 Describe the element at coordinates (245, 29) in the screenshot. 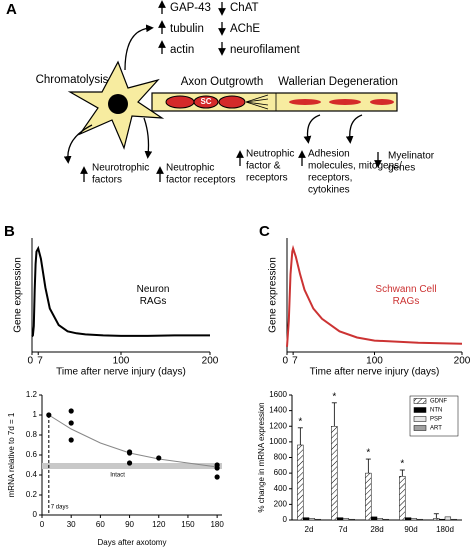

I see `gene: AChE` at that location.